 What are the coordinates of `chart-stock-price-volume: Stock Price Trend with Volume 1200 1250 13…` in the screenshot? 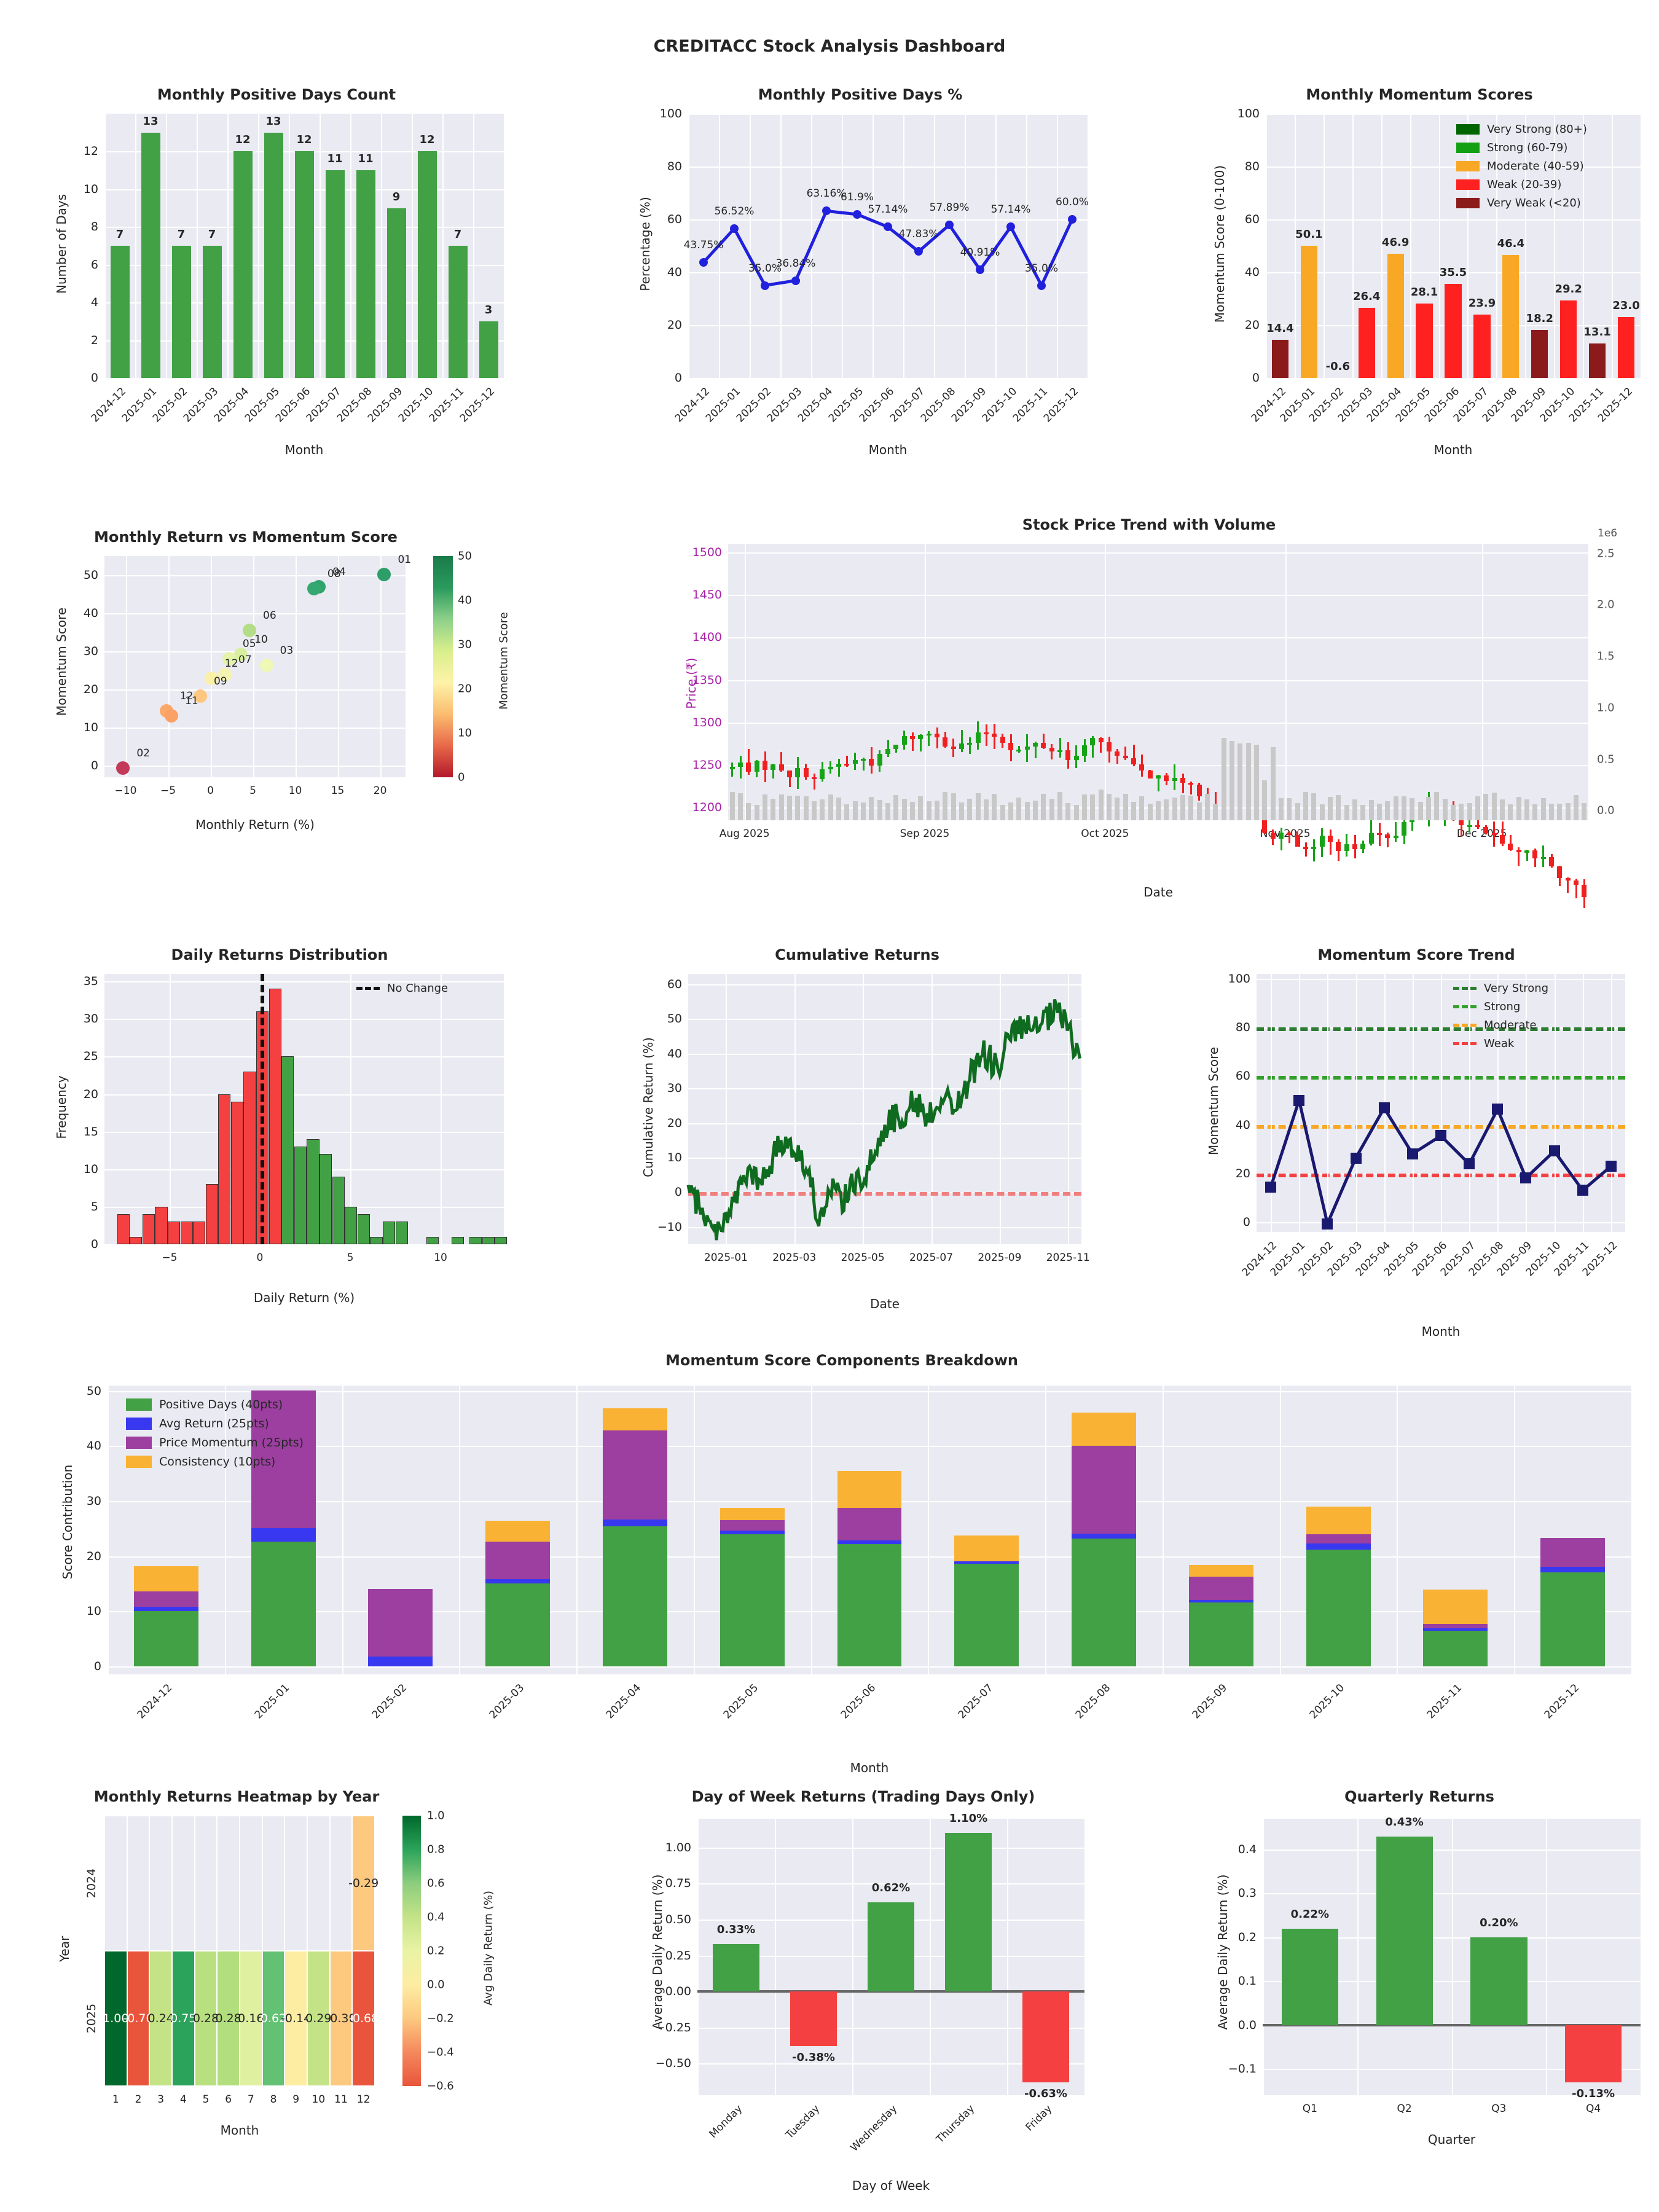 It's located at (1149, 712).